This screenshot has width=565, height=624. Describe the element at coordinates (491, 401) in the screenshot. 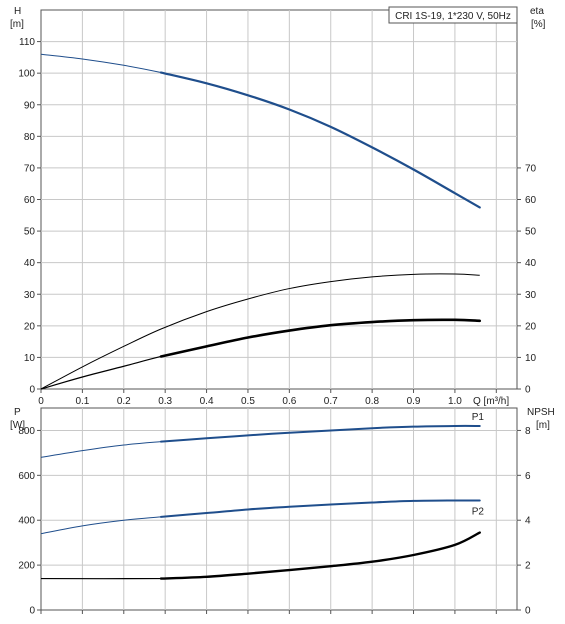

I see `x-axis-label: Q [m³/h]` at that location.